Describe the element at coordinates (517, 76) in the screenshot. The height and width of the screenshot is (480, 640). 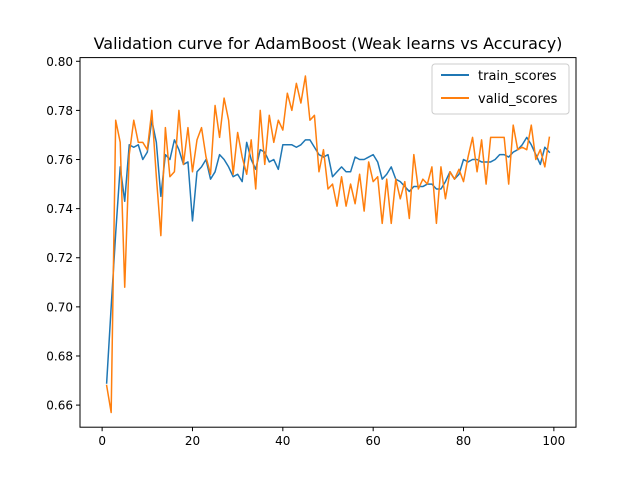
I see `legend-label-train: train_scores` at that location.